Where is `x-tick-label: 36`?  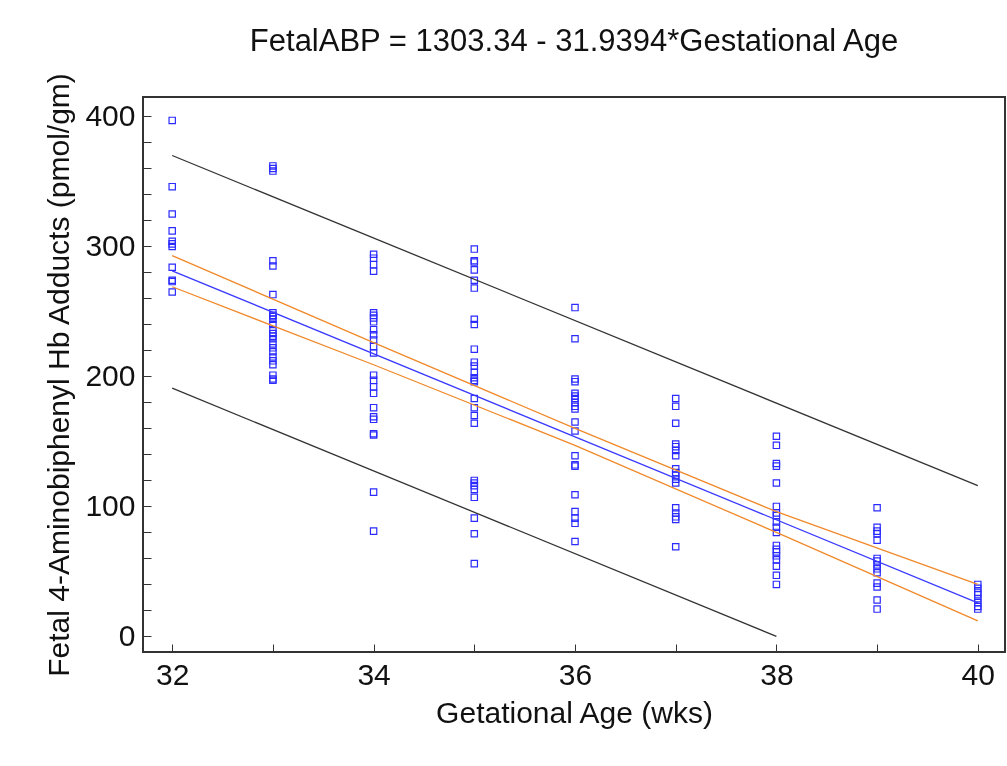 x-tick-label: 36 is located at coordinates (575, 674).